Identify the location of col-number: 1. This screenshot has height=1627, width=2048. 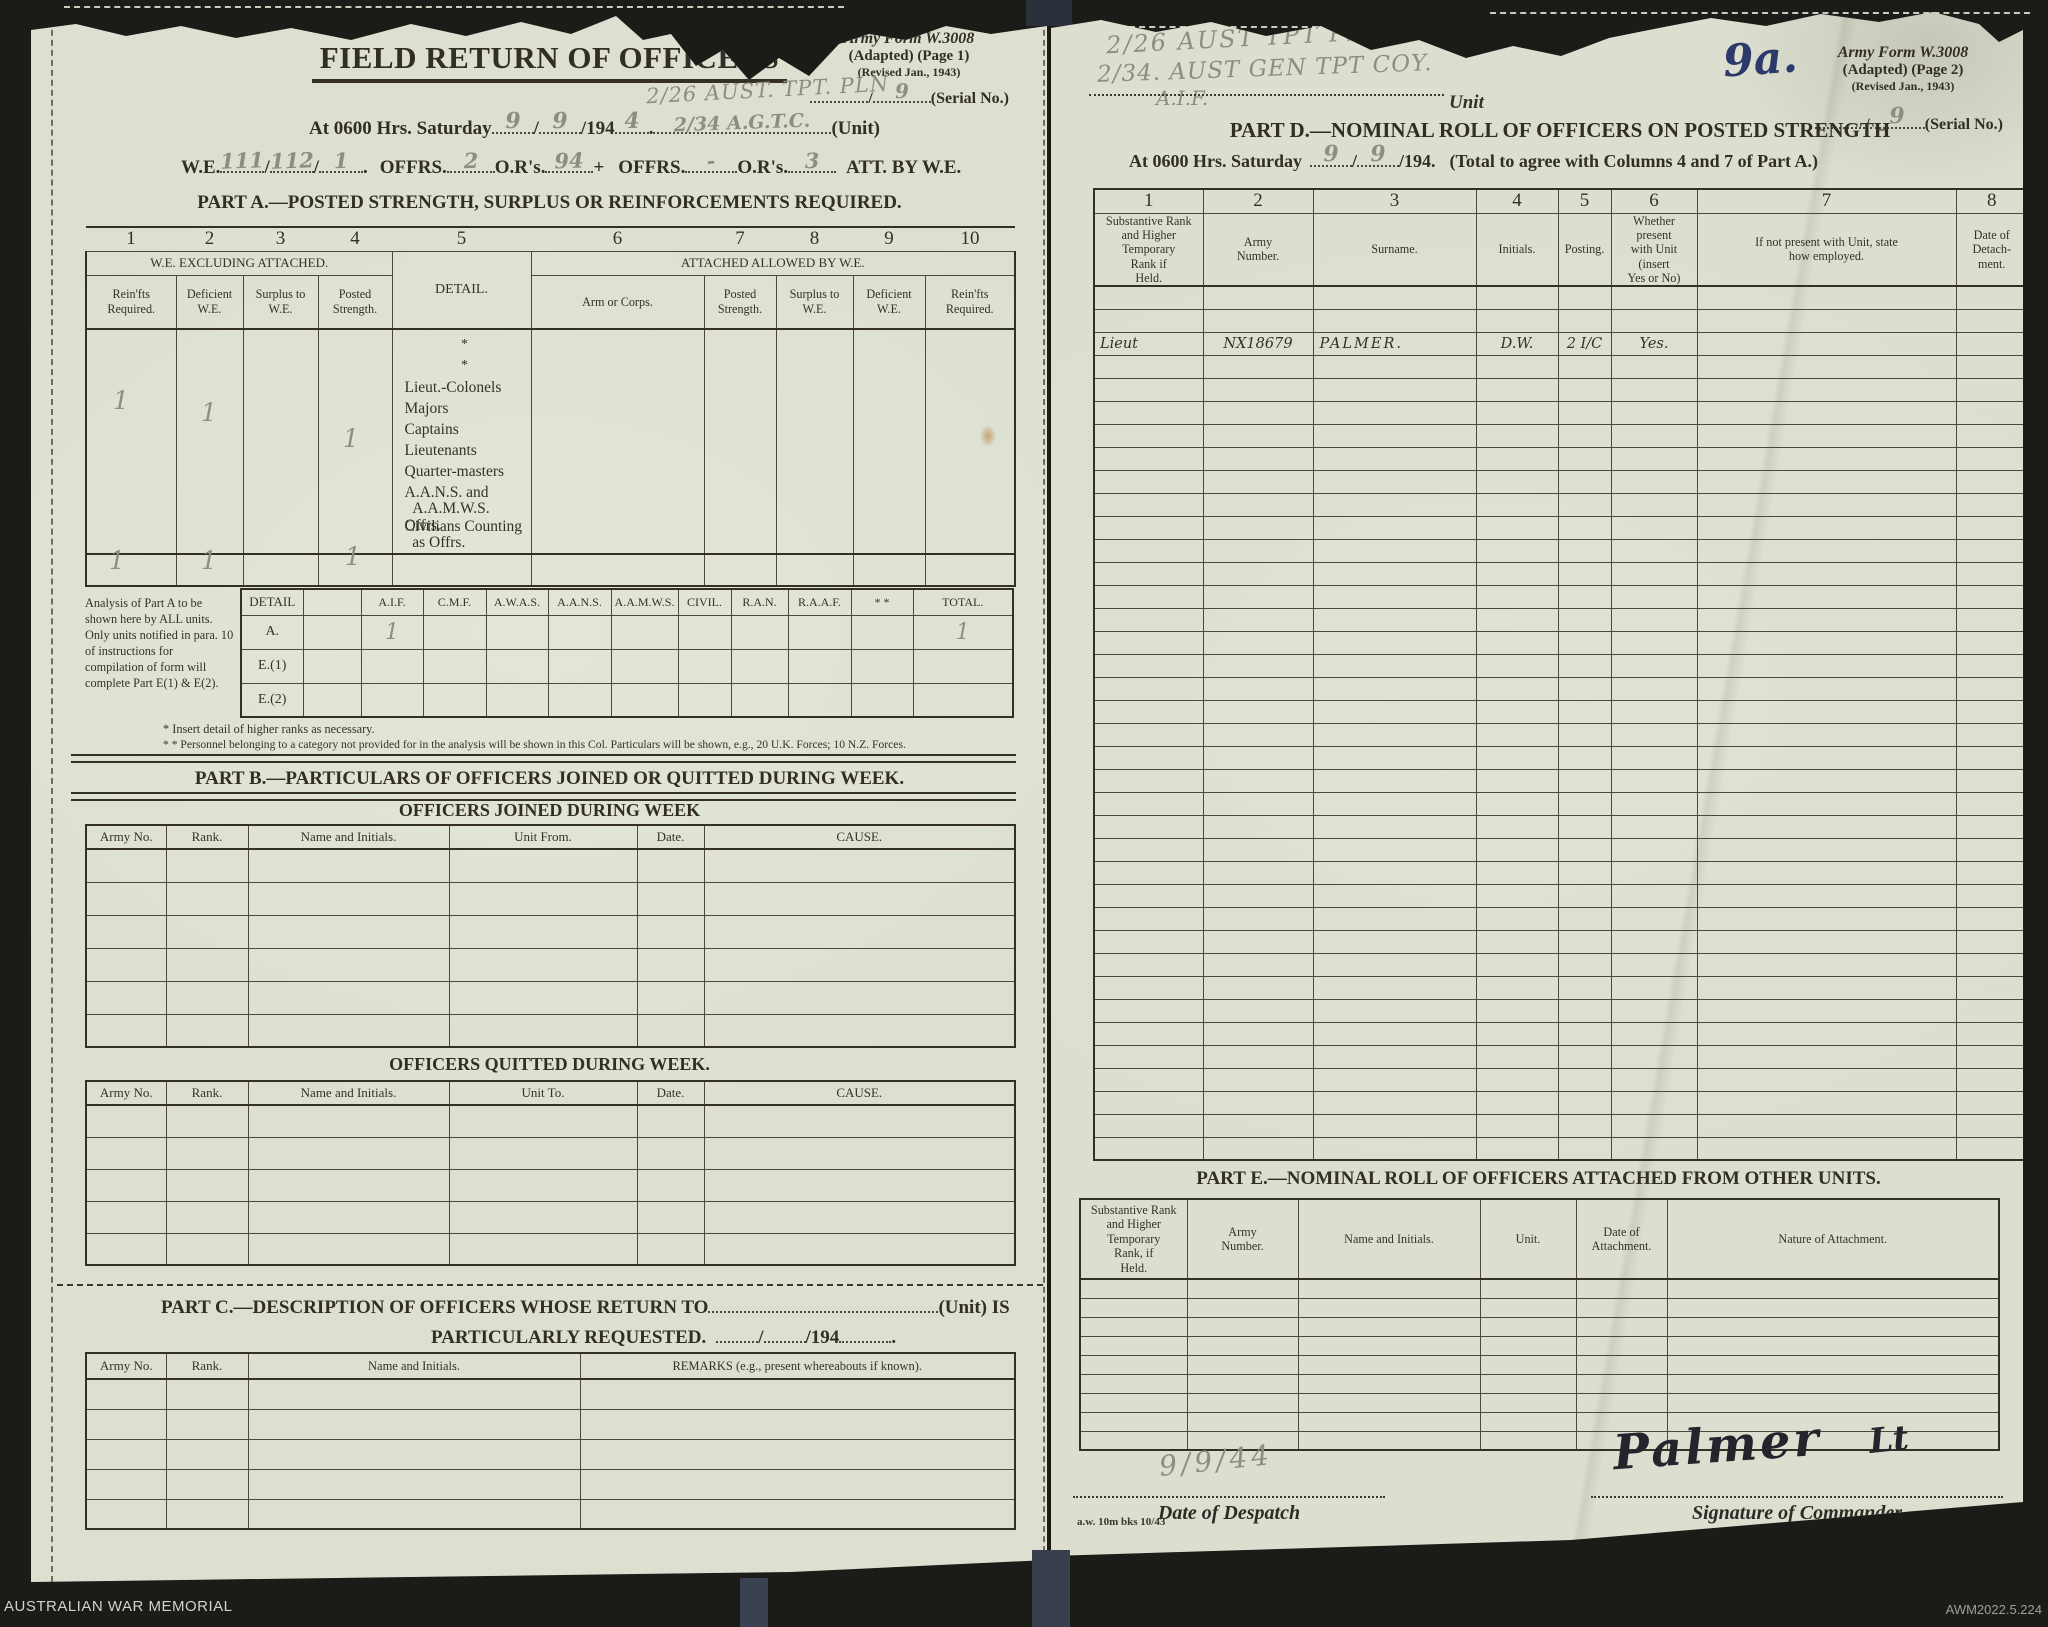
(131, 239).